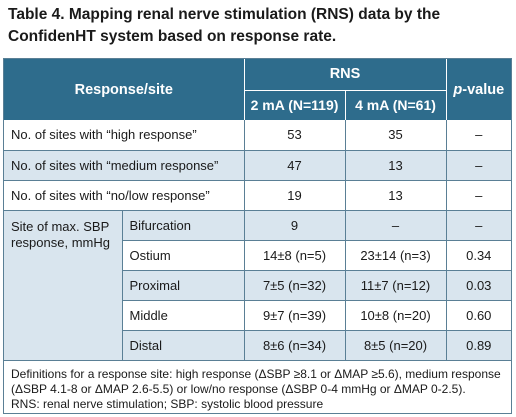 Image resolution: width=516 pixels, height=417 pixels. I want to click on cell-2ma: 9, so click(295, 225).